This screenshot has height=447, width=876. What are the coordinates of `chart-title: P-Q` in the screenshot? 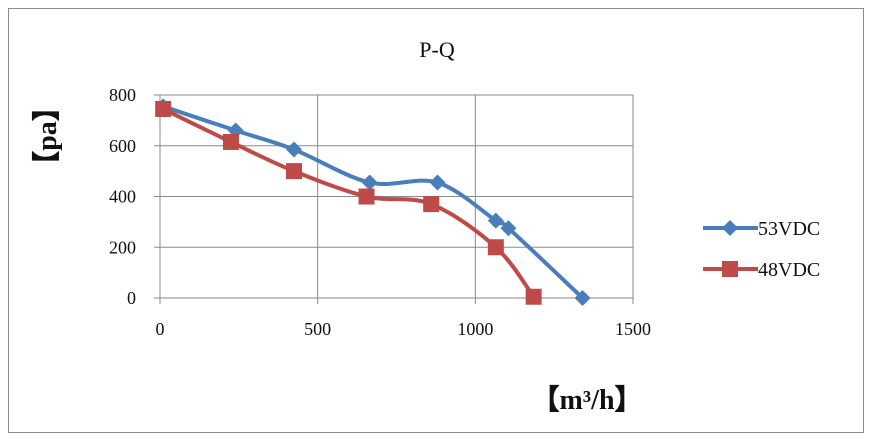 It's located at (437, 49).